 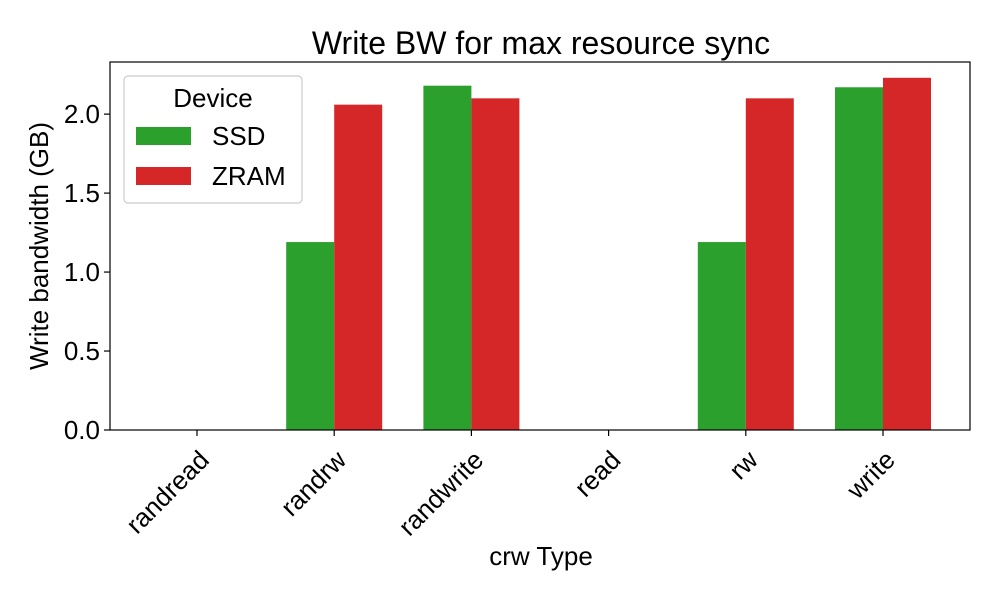 What do you see at coordinates (495, 264) in the screenshot?
I see `bar-zram-randwrite` at bounding box center [495, 264].